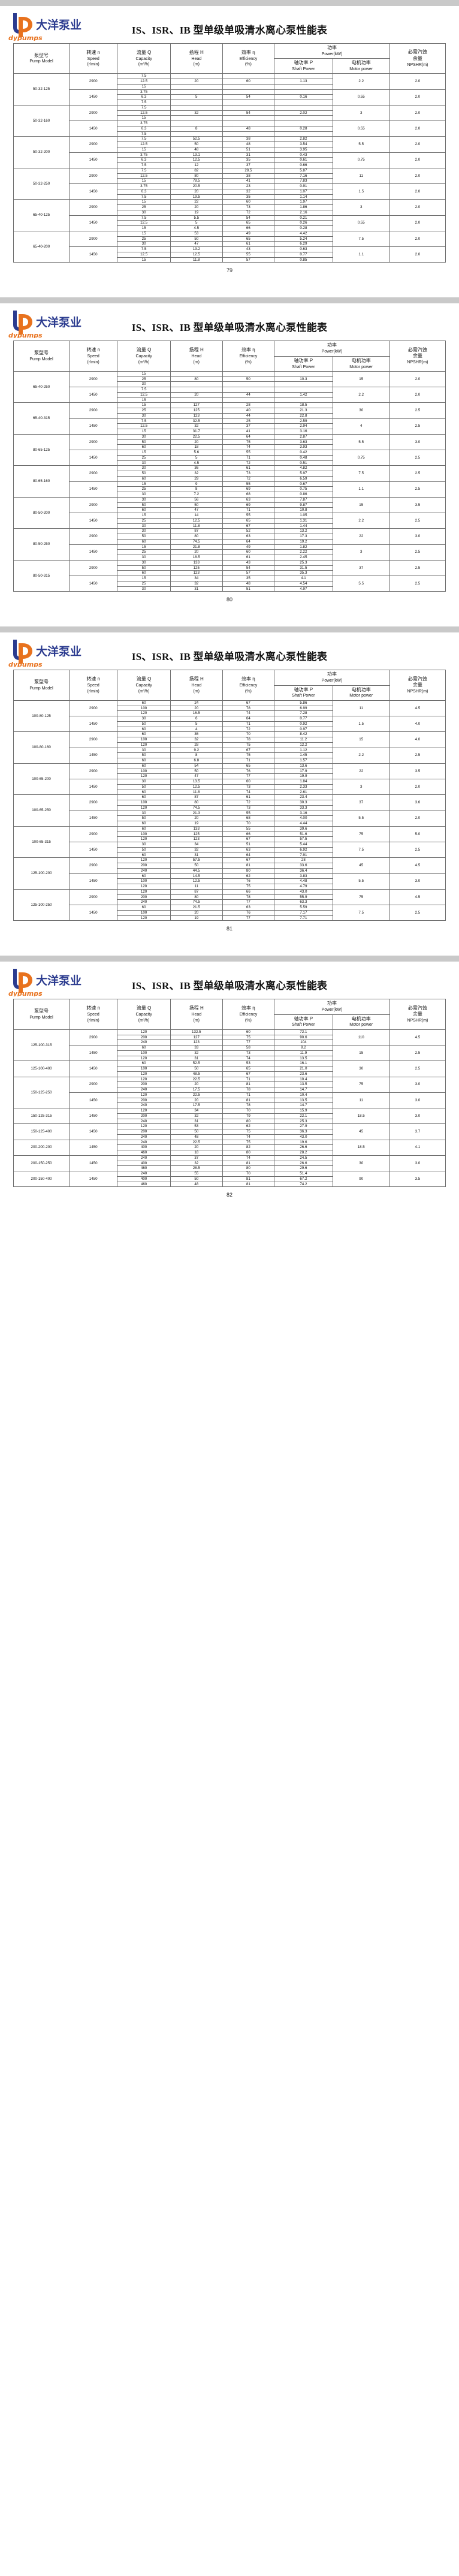 The image size is (459, 2576). I want to click on cell-shaft-power: 72.1, so click(303, 1032).